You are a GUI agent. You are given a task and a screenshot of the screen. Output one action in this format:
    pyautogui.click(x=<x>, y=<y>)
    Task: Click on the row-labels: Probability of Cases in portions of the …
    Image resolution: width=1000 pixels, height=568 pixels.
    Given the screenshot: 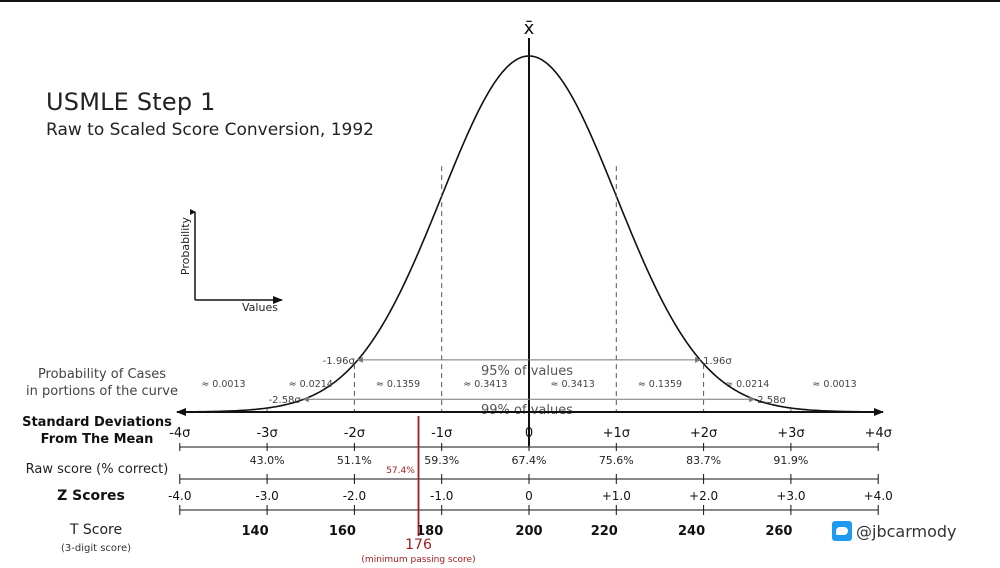 What is the action you would take?
    pyautogui.click(x=100, y=460)
    